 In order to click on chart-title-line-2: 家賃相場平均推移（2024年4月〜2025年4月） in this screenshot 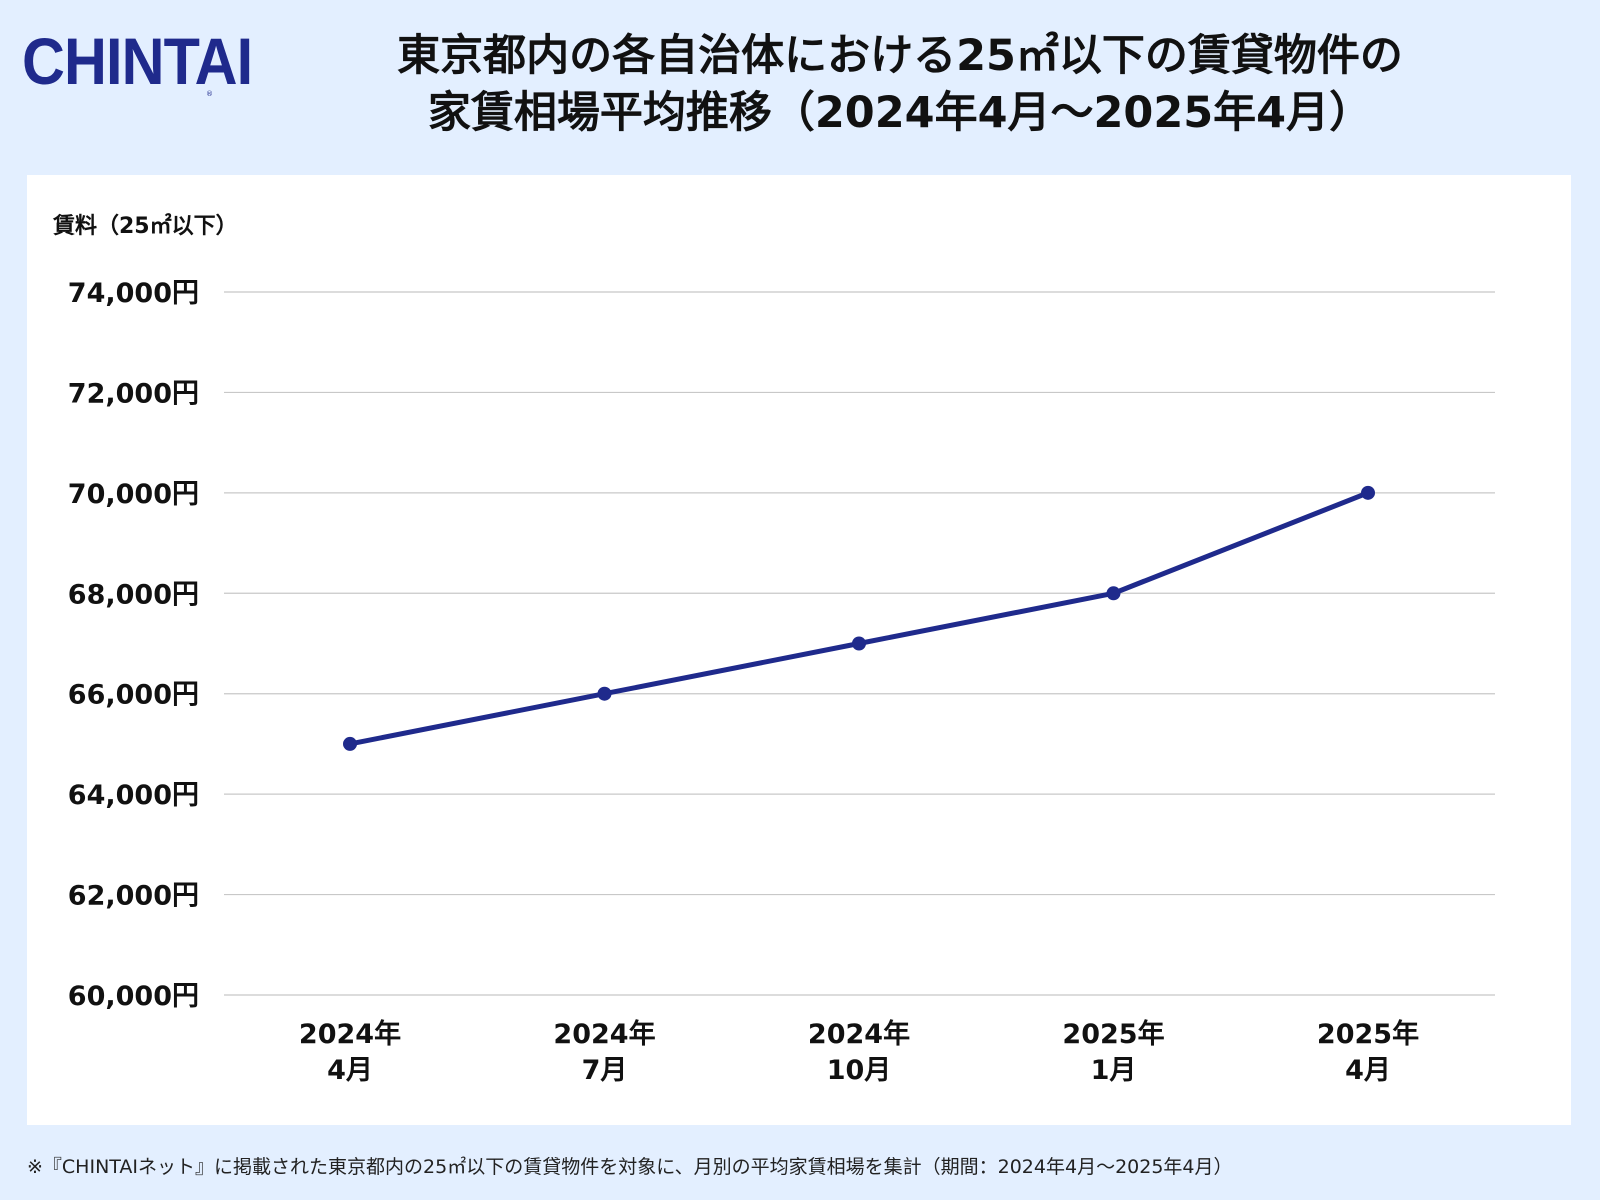, I will do `click(900, 113)`.